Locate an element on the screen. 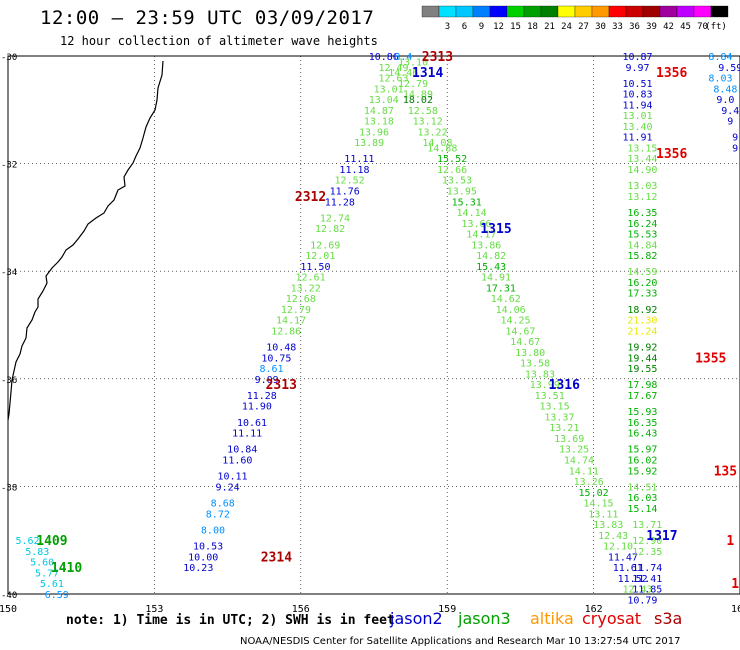 This screenshot has width=740, height=650. wave-height-value: 17.67 is located at coordinates (642, 396).